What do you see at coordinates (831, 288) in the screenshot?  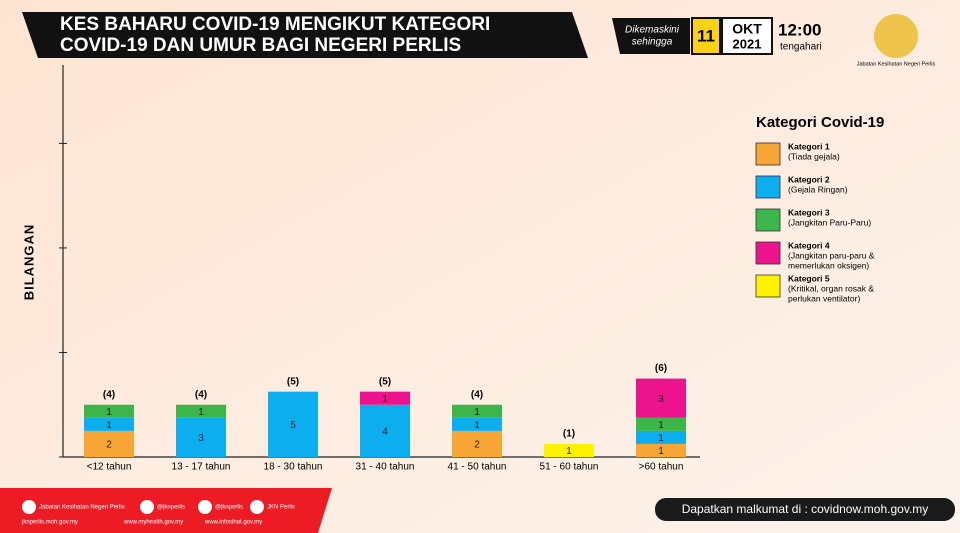 I see `legend-description: (Kritikal, organ rosak &` at bounding box center [831, 288].